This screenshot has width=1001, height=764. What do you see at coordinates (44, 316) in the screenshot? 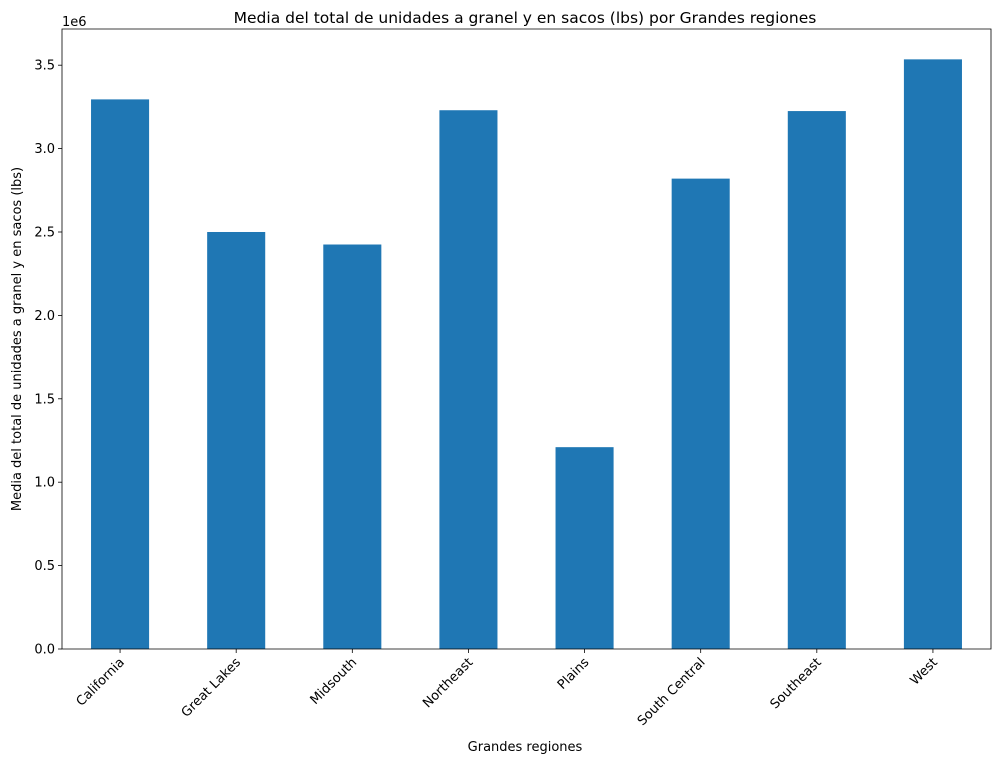
I see `y-tick-label: 2.0` at bounding box center [44, 316].